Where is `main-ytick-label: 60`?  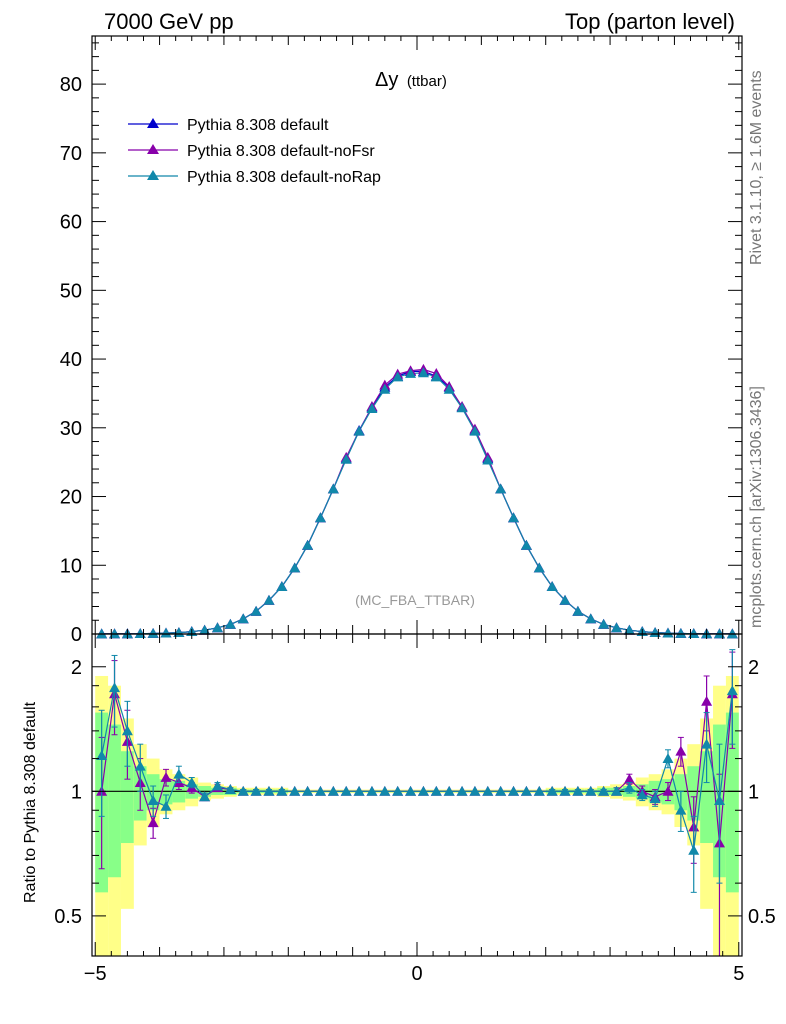
main-ytick-label: 60 is located at coordinates (71, 223).